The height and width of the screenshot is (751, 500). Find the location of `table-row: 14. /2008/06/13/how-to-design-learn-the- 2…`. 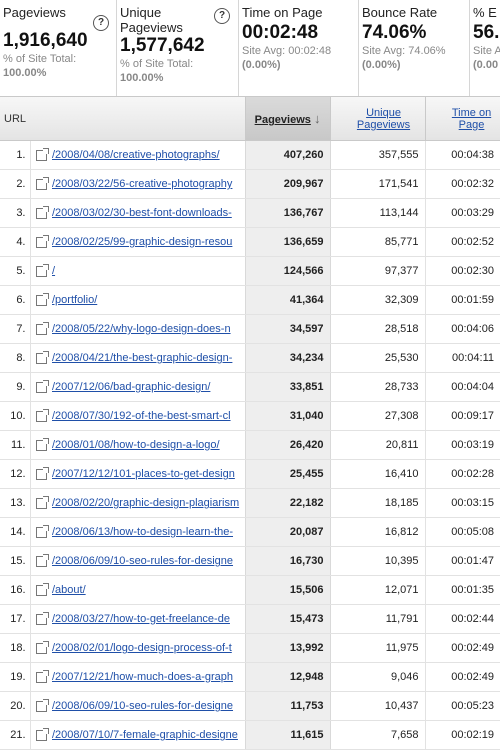

table-row: 14. /2008/06/13/how-to-design-learn-the- 2… is located at coordinates (250, 532).